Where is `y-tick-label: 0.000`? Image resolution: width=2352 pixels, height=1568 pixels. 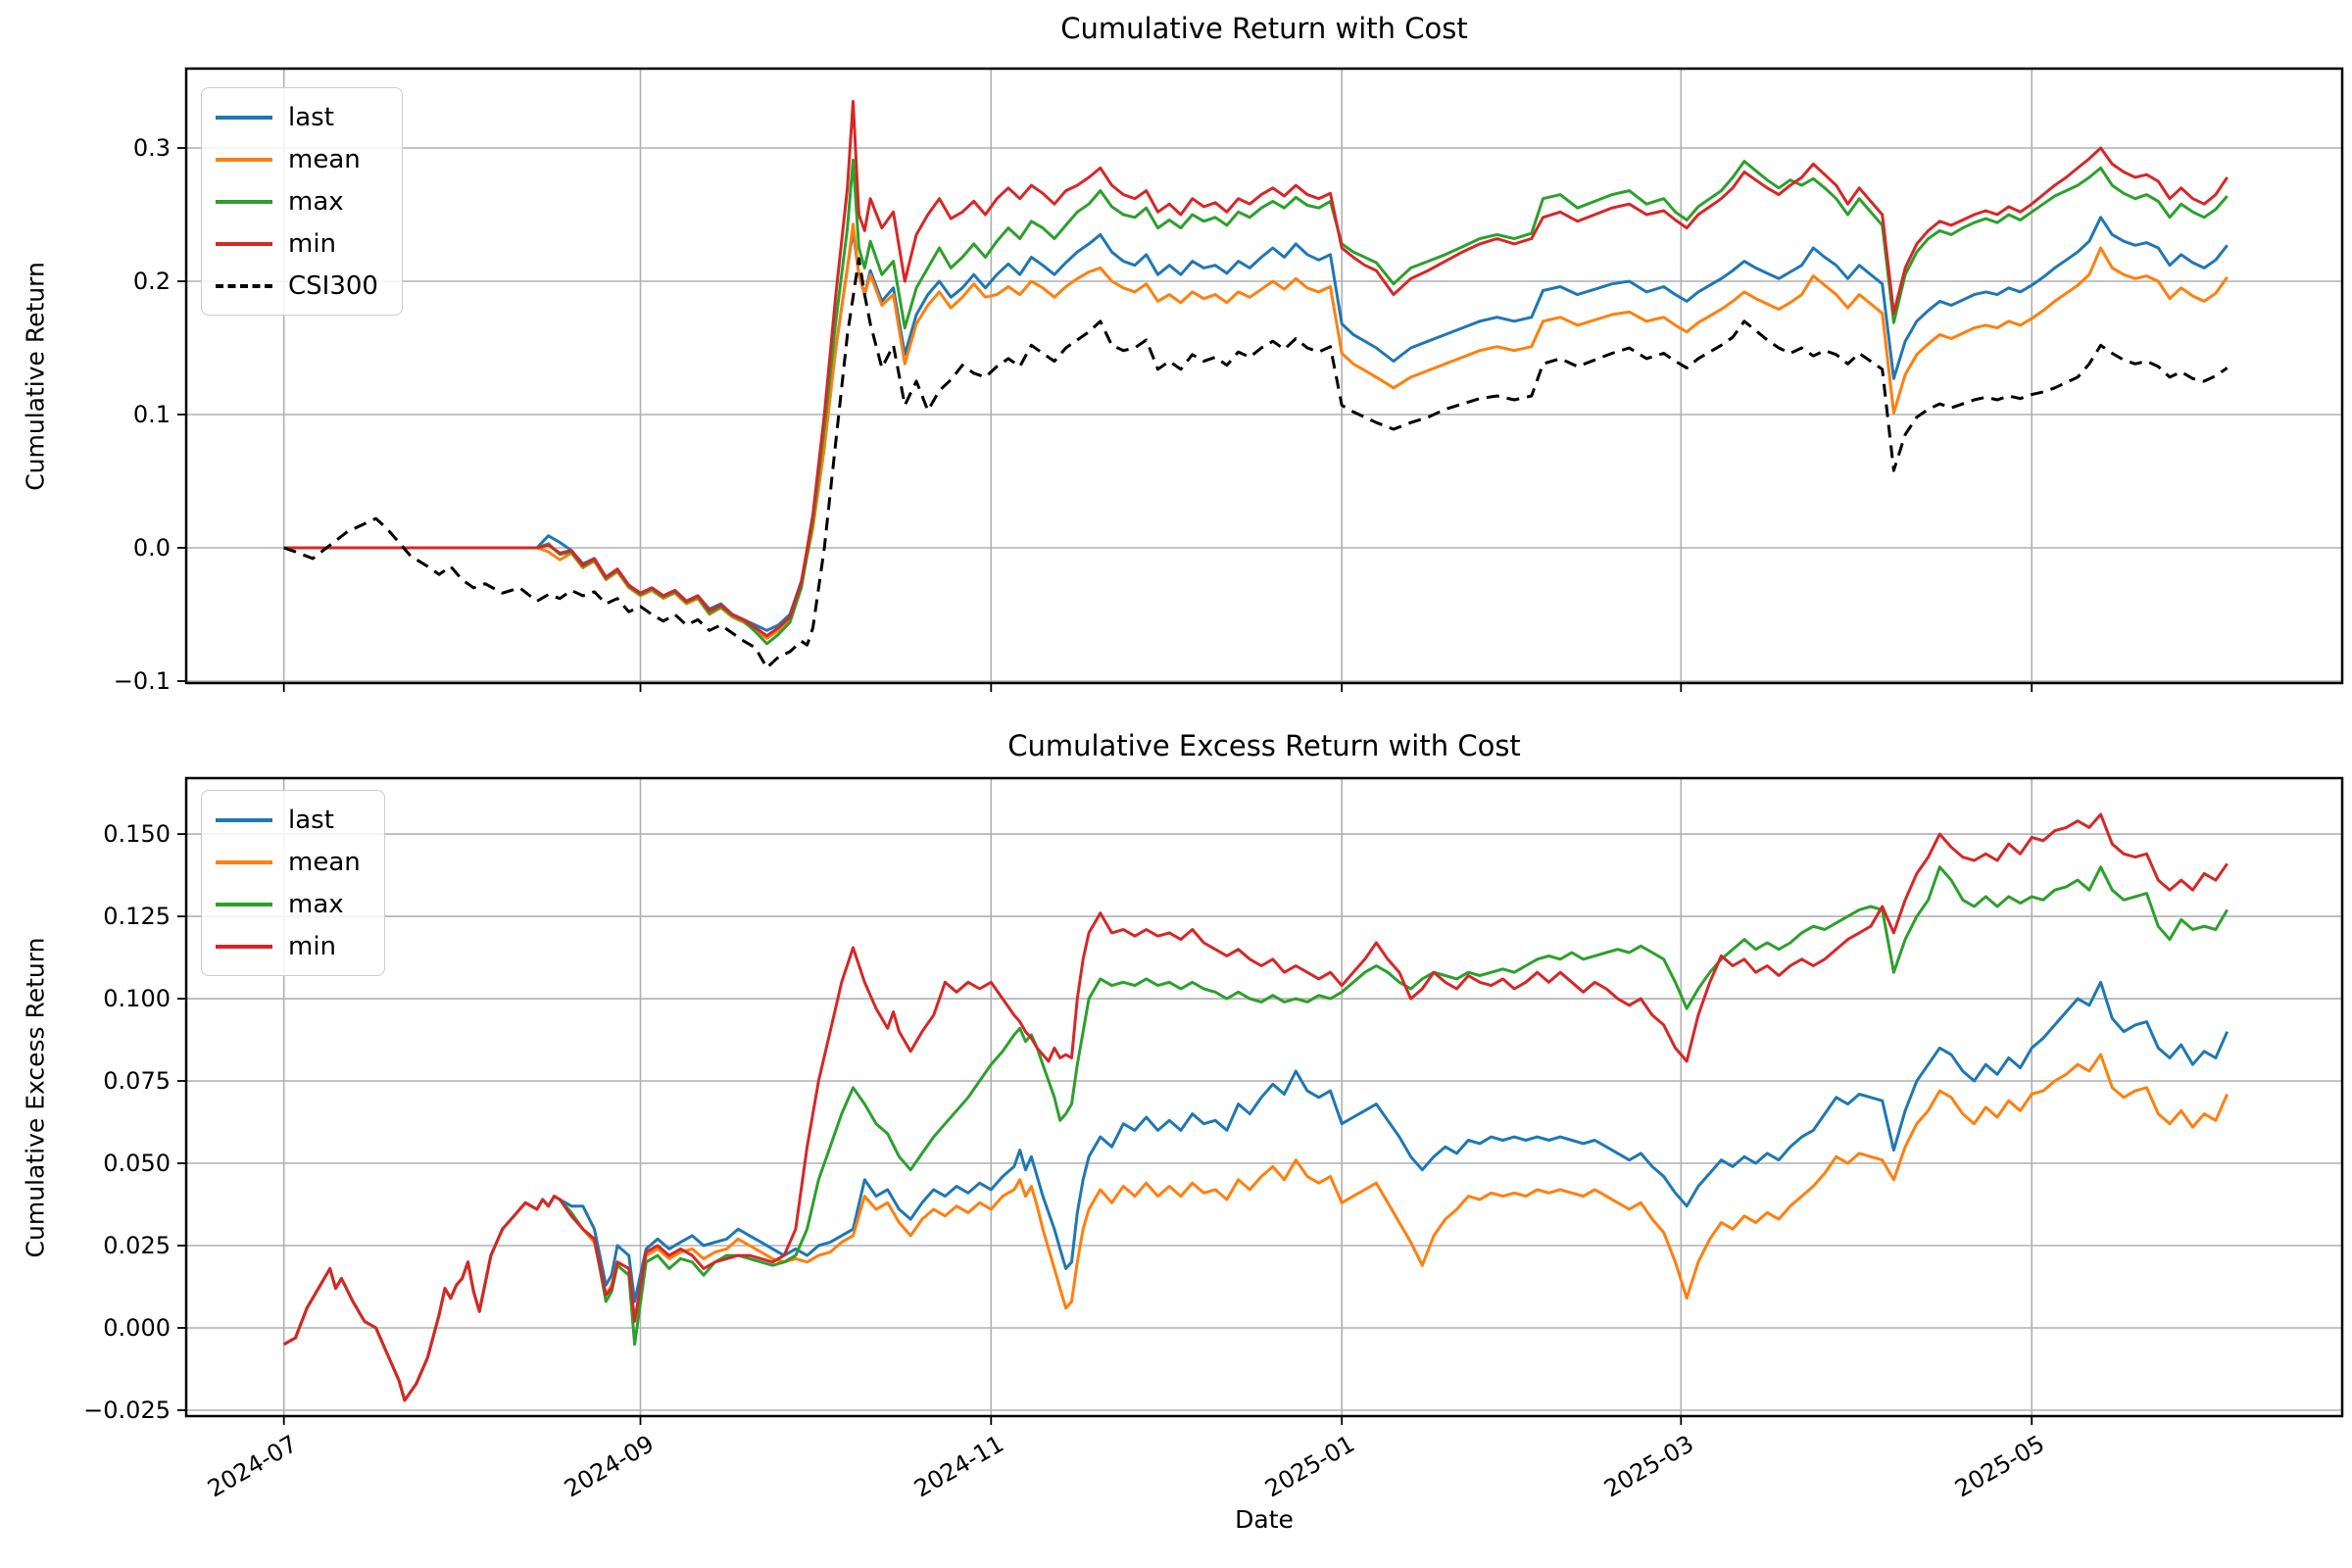
y-tick-label: 0.000 is located at coordinates (137, 1328).